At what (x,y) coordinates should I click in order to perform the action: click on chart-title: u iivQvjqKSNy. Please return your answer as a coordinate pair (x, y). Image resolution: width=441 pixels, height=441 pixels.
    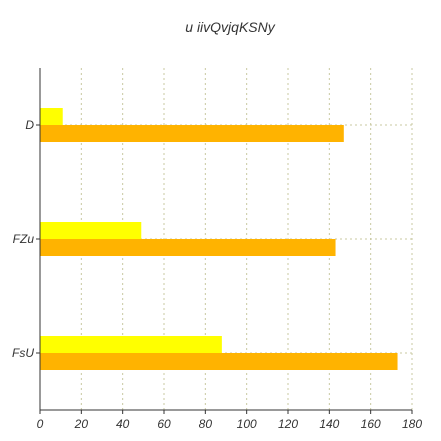
    Looking at the image, I should click on (230, 27).